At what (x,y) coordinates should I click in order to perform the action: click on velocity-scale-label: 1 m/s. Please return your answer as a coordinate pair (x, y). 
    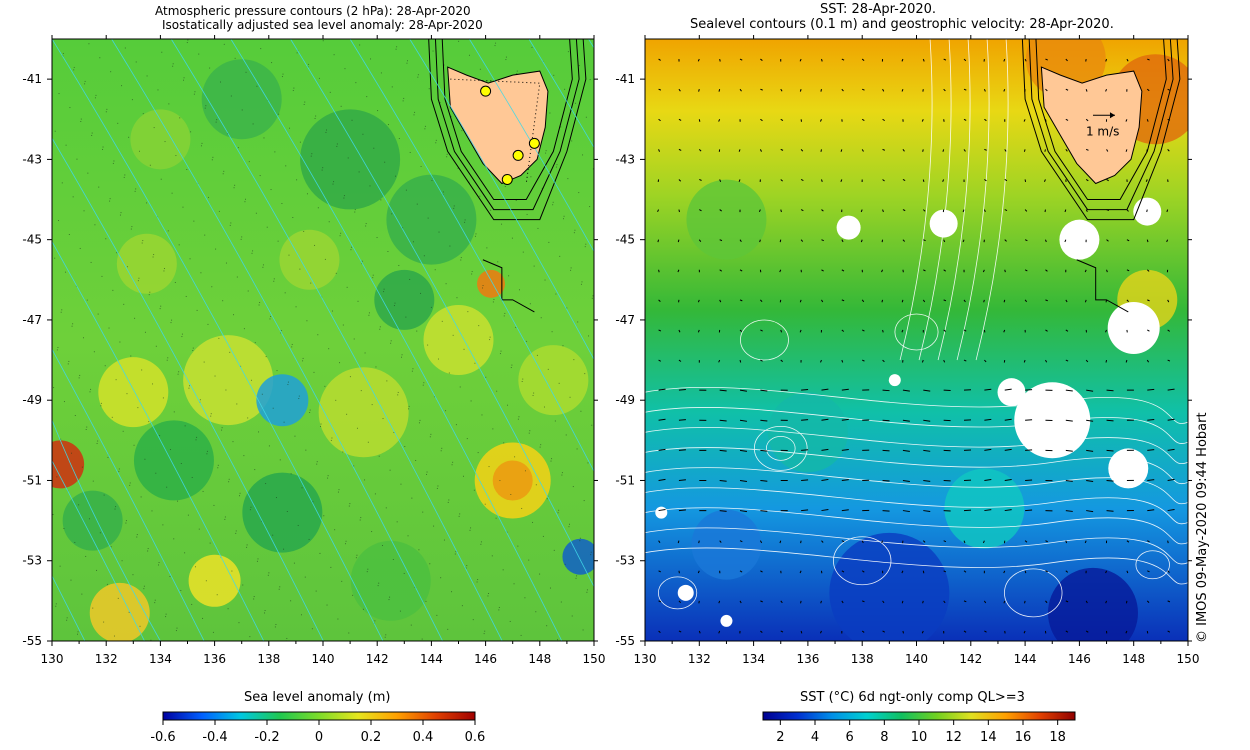
    Looking at the image, I should click on (1102, 131).